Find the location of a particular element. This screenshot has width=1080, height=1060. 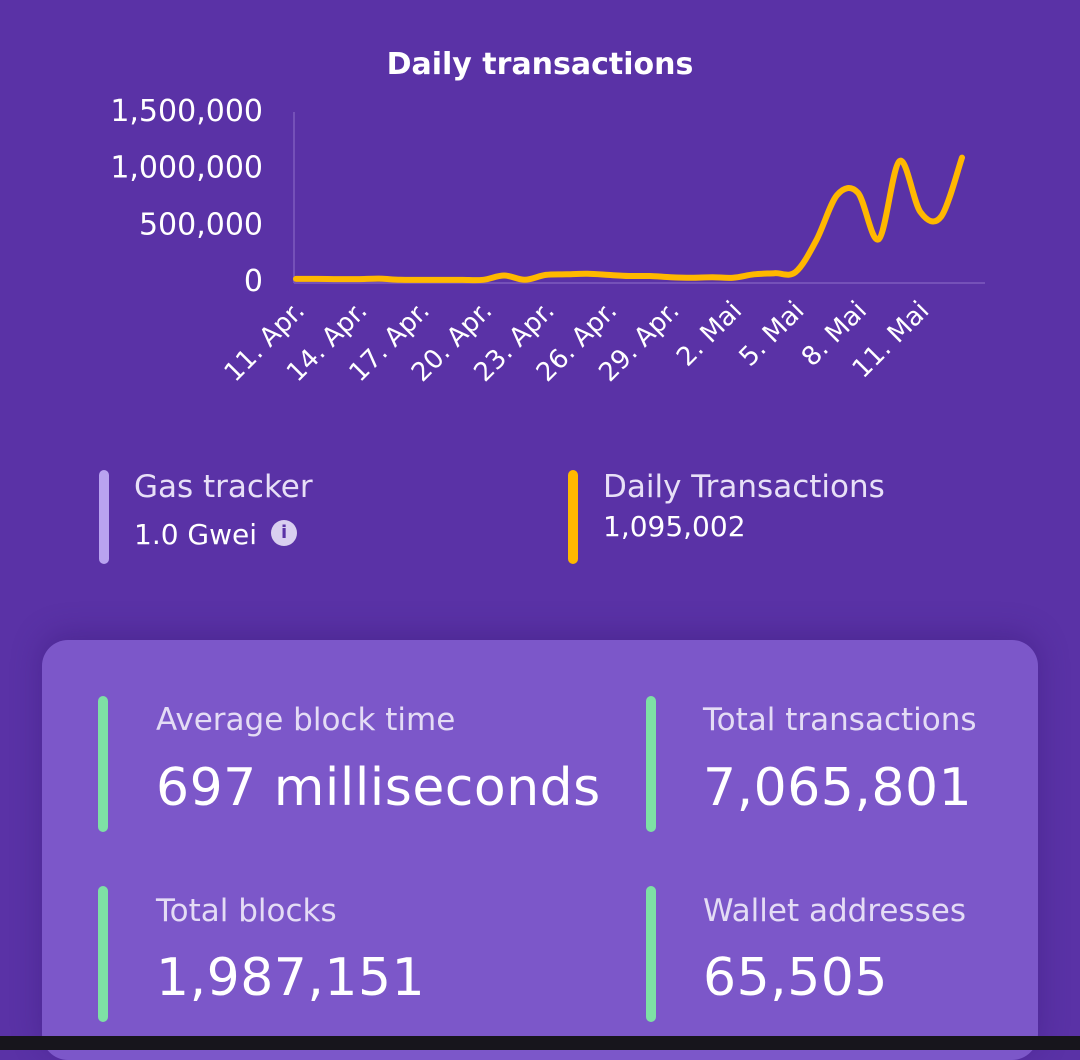

total-transactions-label: Total transactions is located at coordinates (840, 720).